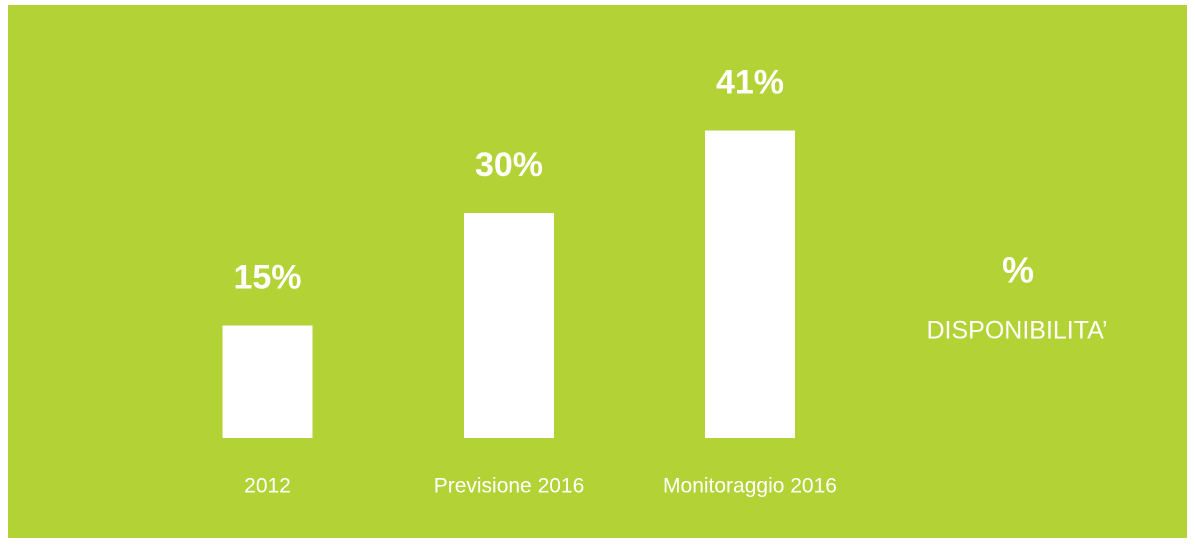  I want to click on x-tick-label: Previsione 2016, so click(509, 486).